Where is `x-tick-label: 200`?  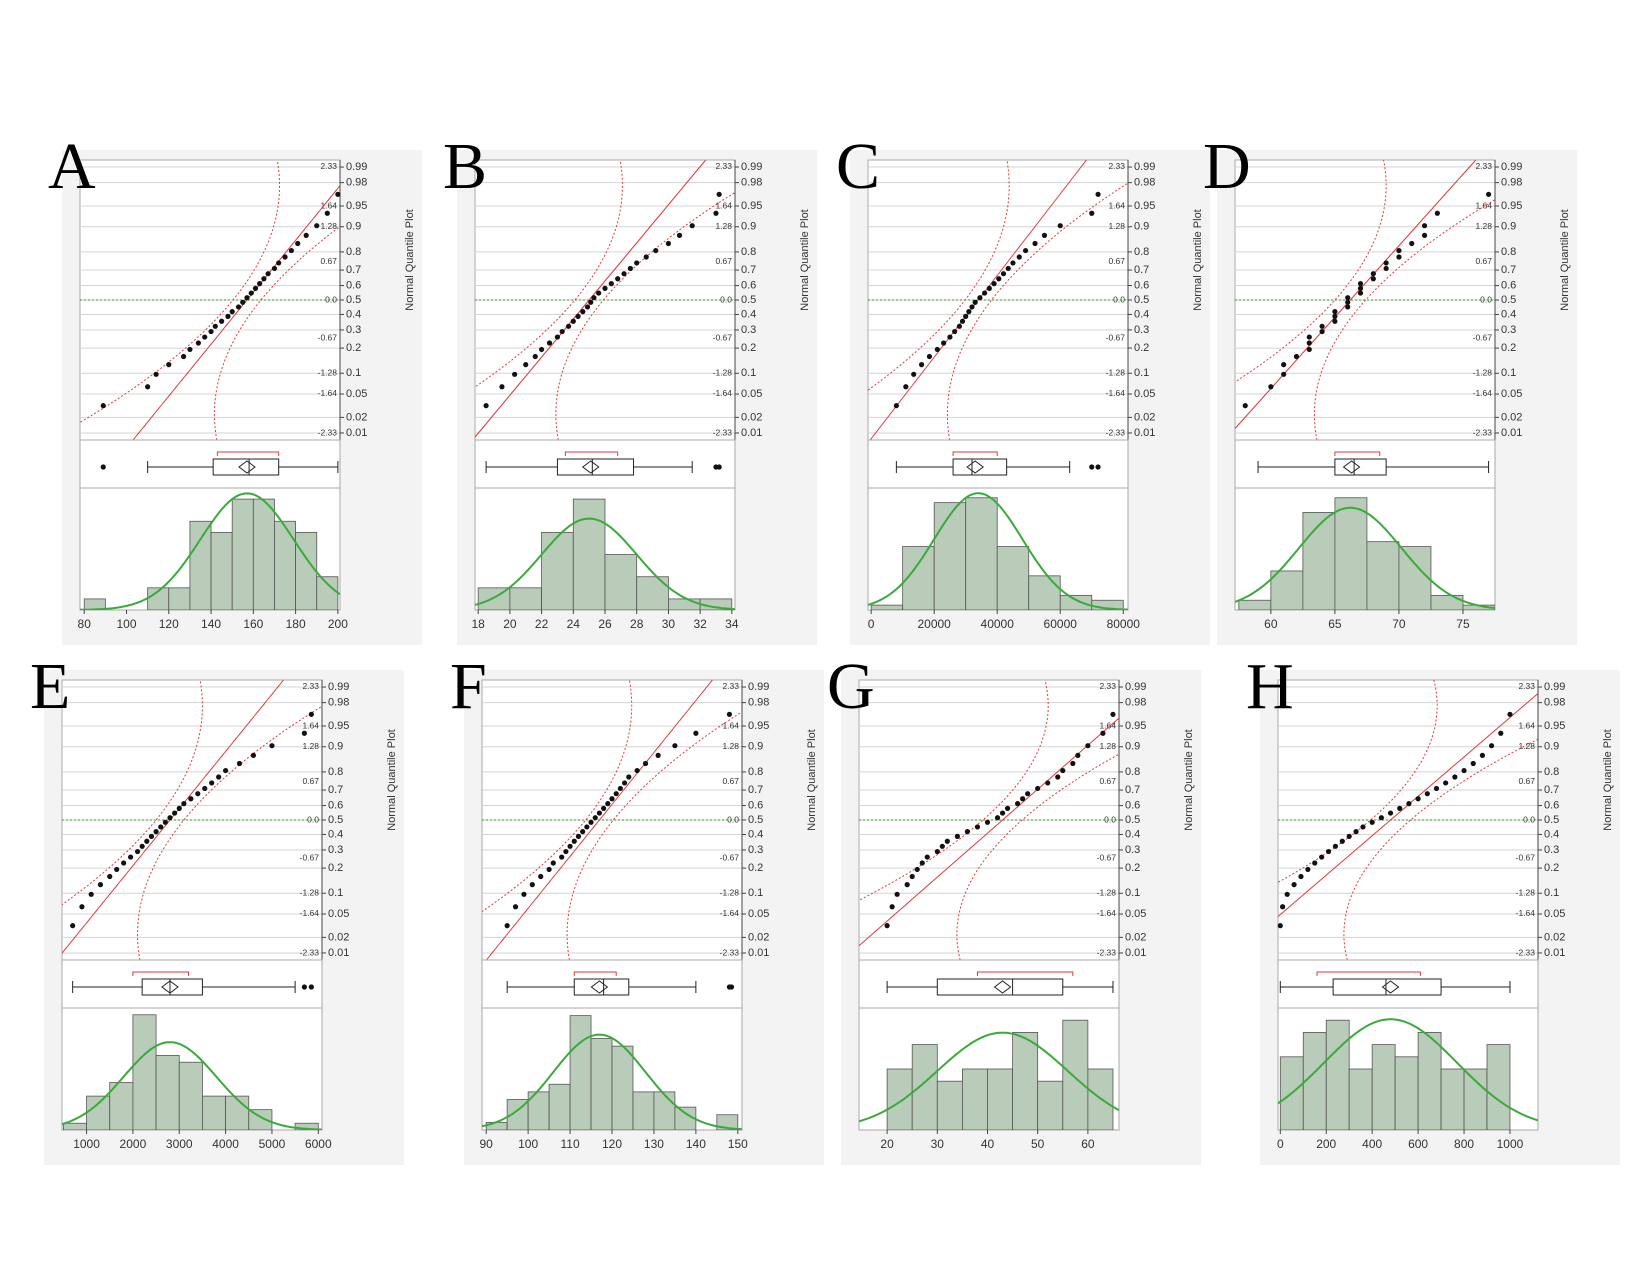 x-tick-label: 200 is located at coordinates (1326, 1144).